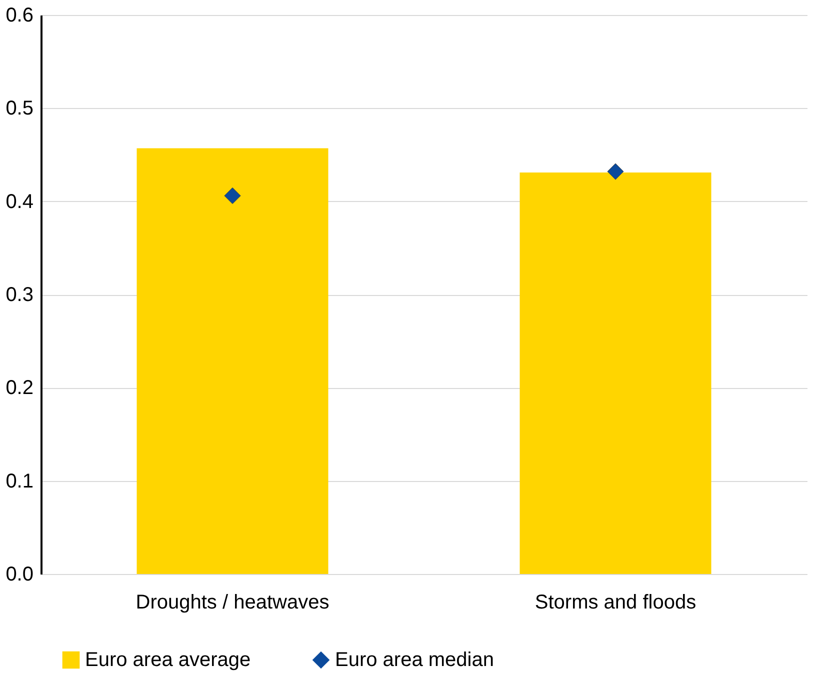 This screenshot has width=818, height=700. I want to click on y-tick-label: 0.6, so click(20, 15).